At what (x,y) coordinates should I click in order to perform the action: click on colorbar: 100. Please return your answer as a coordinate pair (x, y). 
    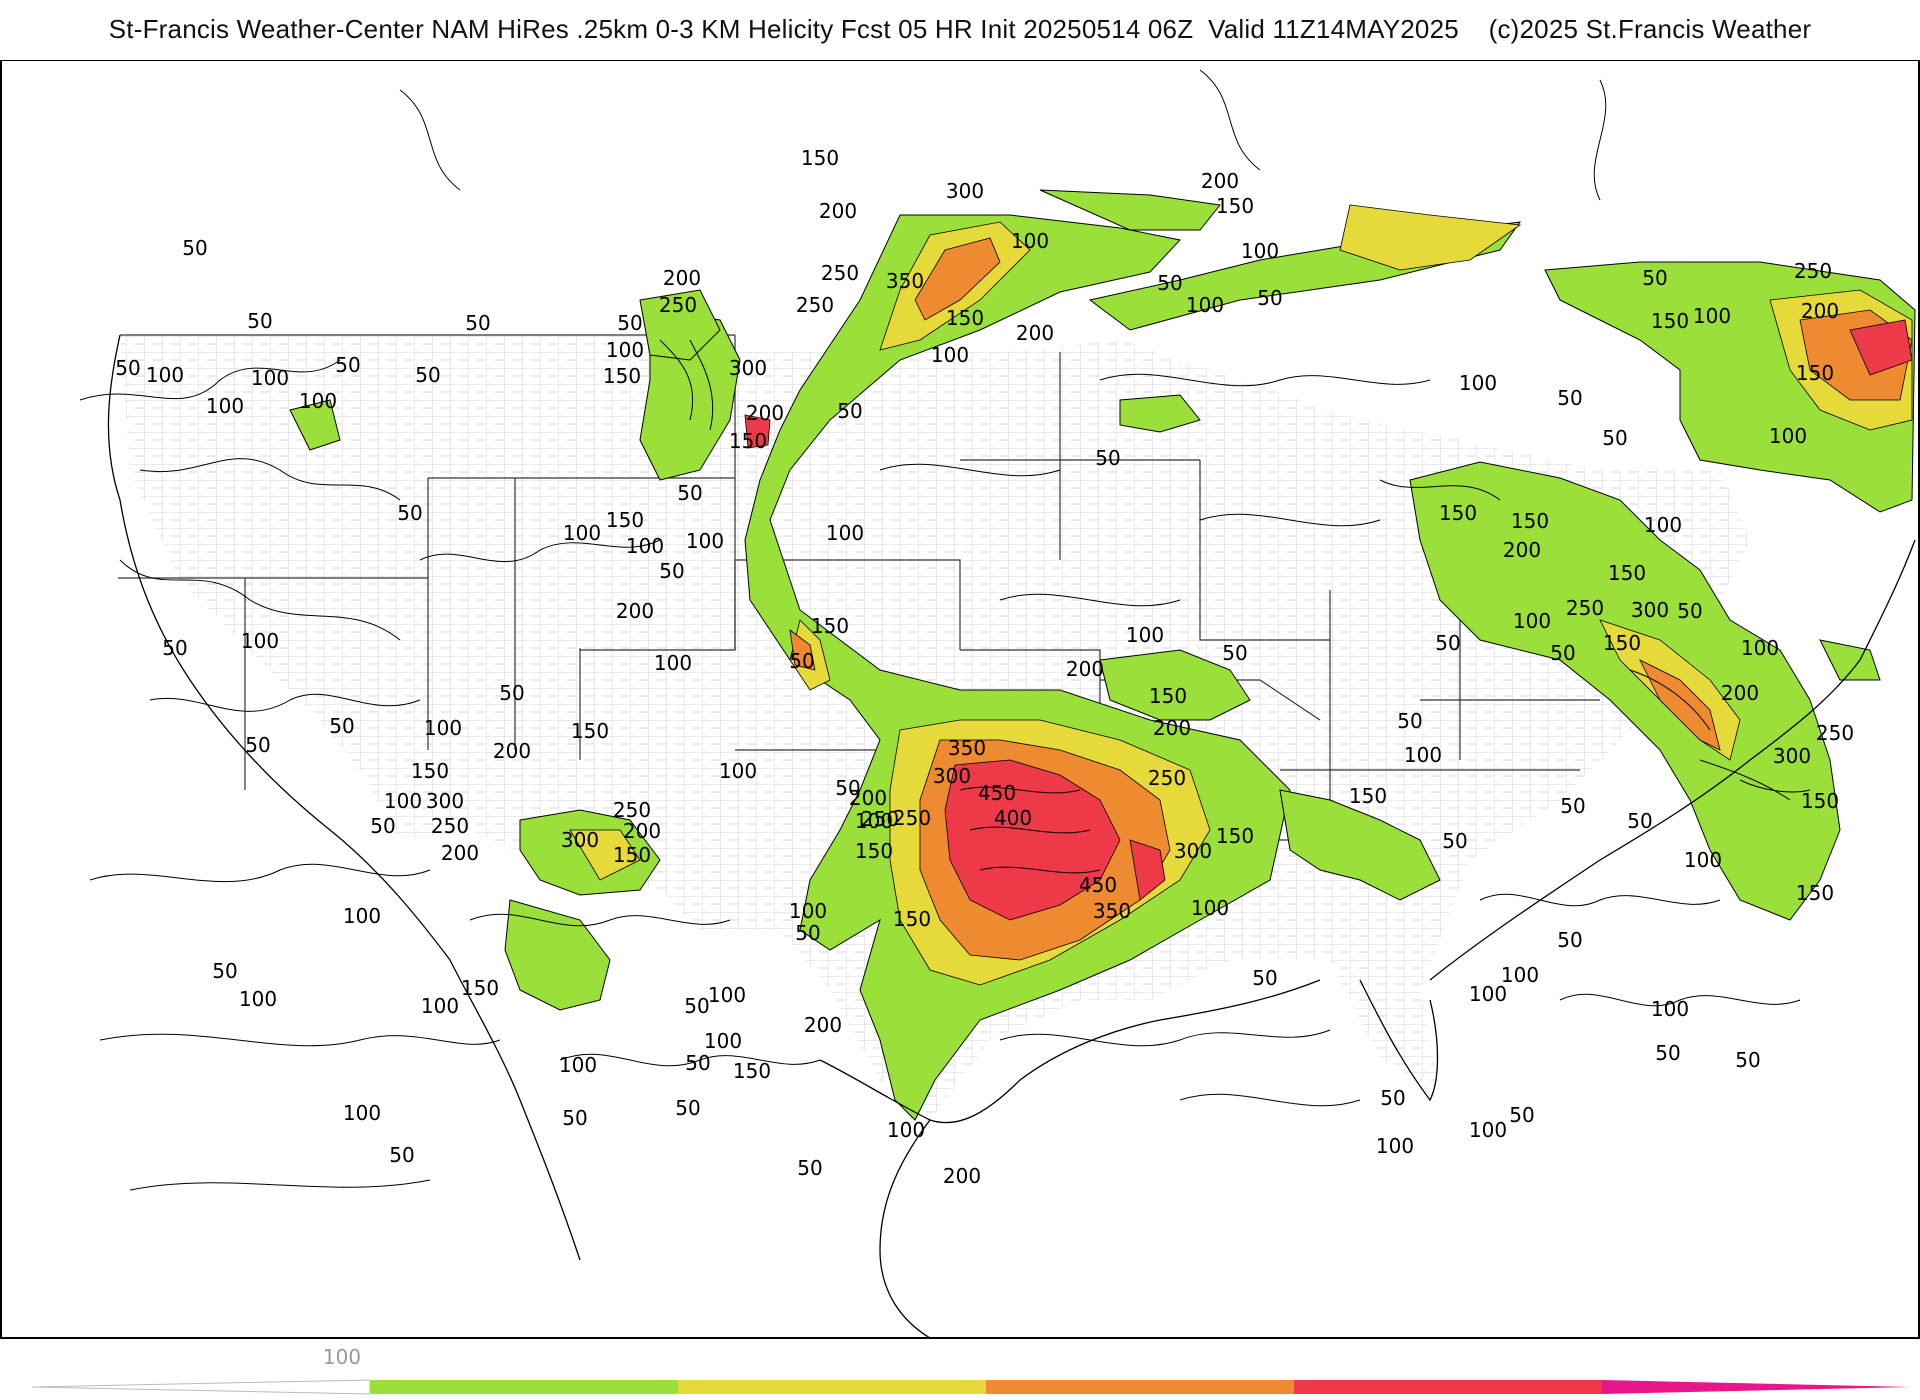
    Looking at the image, I should click on (971, 1370).